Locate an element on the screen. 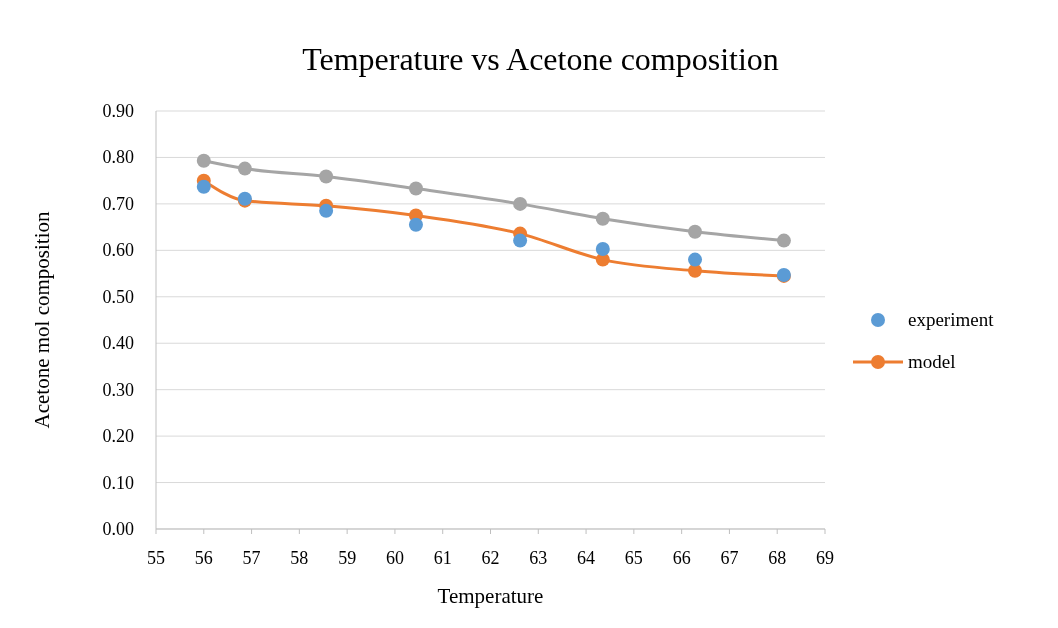  y-tick-label: 0.30 is located at coordinates (118, 389).